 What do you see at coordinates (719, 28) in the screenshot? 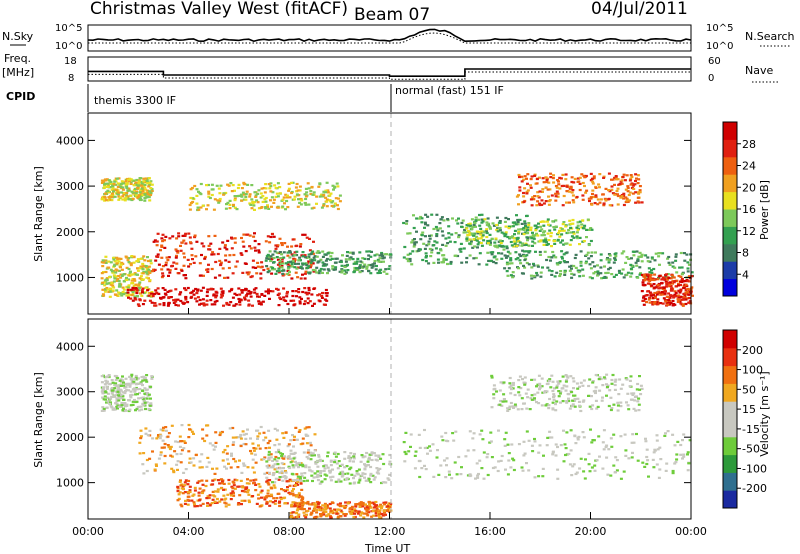
I see `nsearch-tick-top: 10^5` at bounding box center [719, 28].